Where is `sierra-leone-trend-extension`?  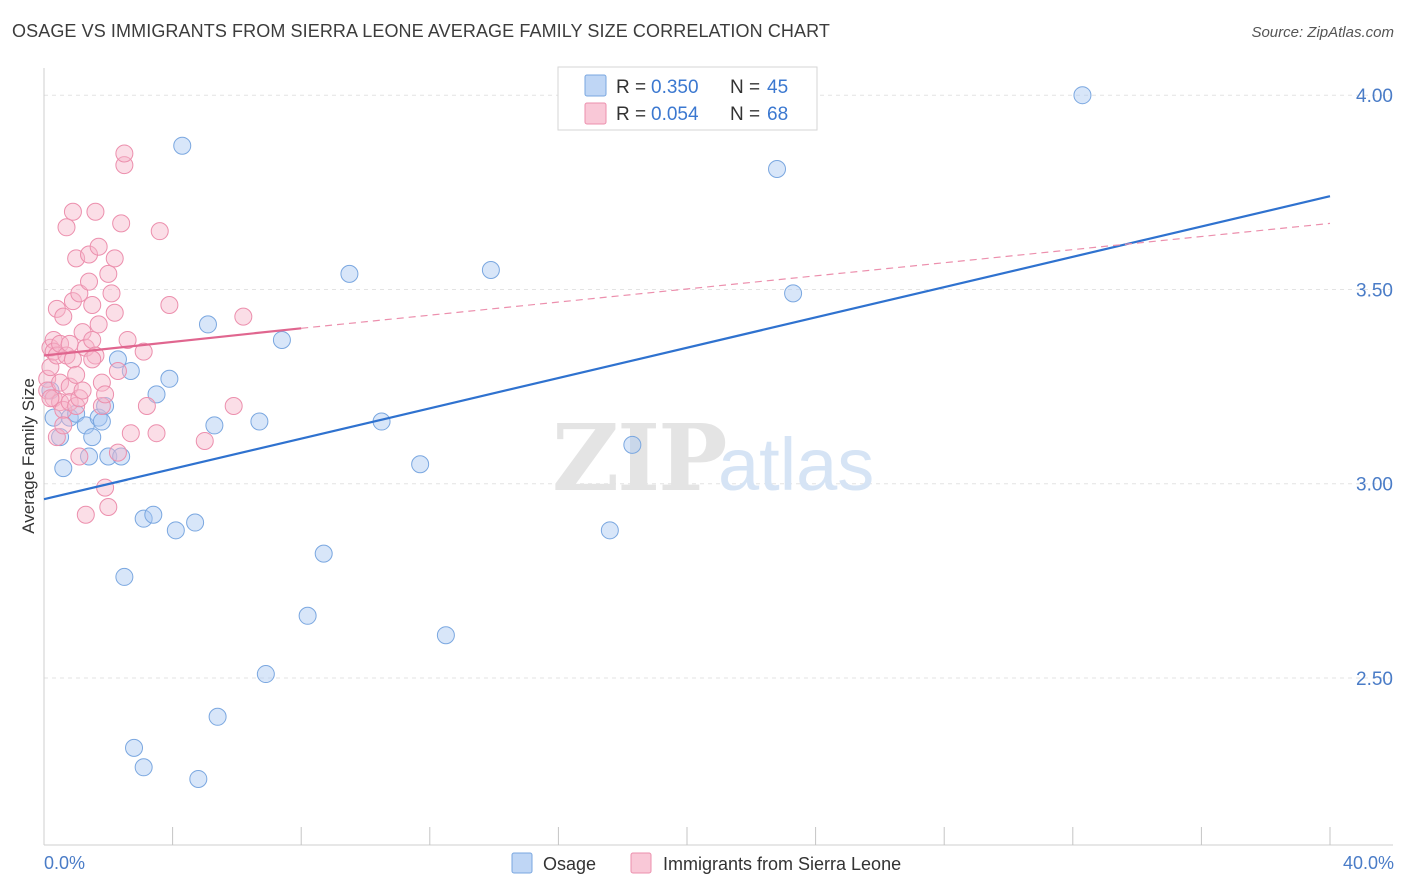
sierra-leone-trend-extension is located at coordinates (816, 275).